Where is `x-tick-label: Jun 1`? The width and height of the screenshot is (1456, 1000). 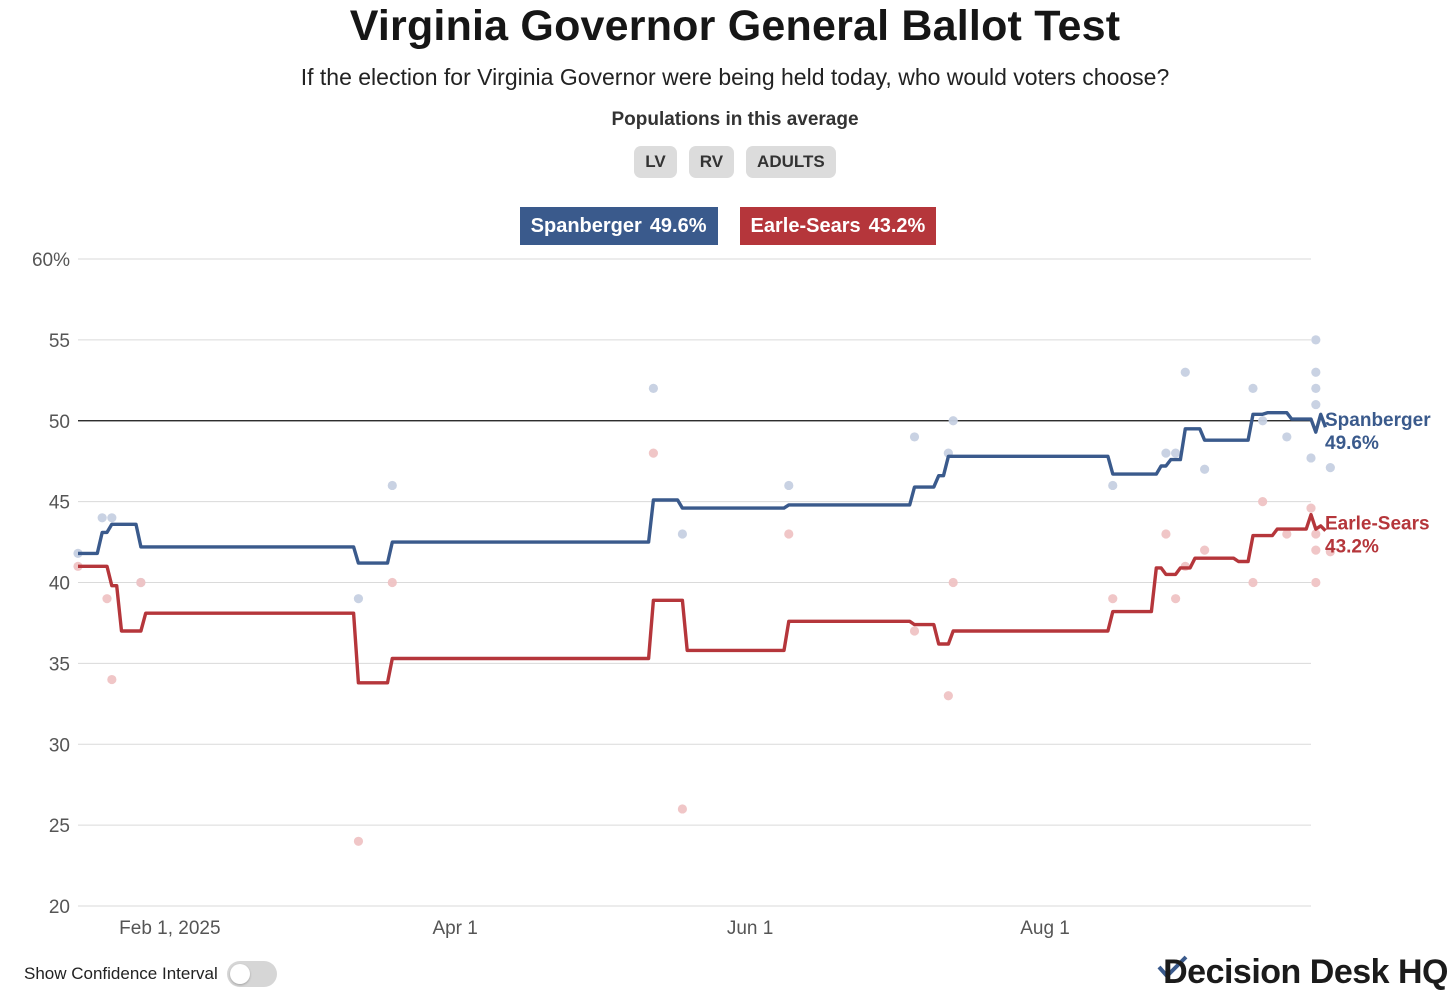 x-tick-label: Jun 1 is located at coordinates (750, 928).